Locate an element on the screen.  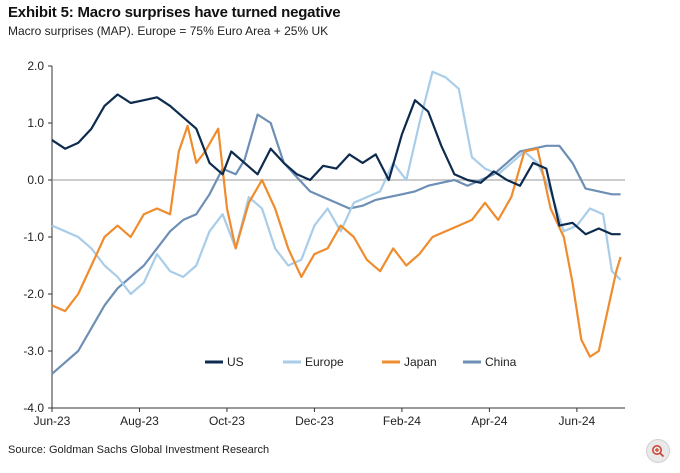
legend-label-europe: Europe is located at coordinates (324, 362).